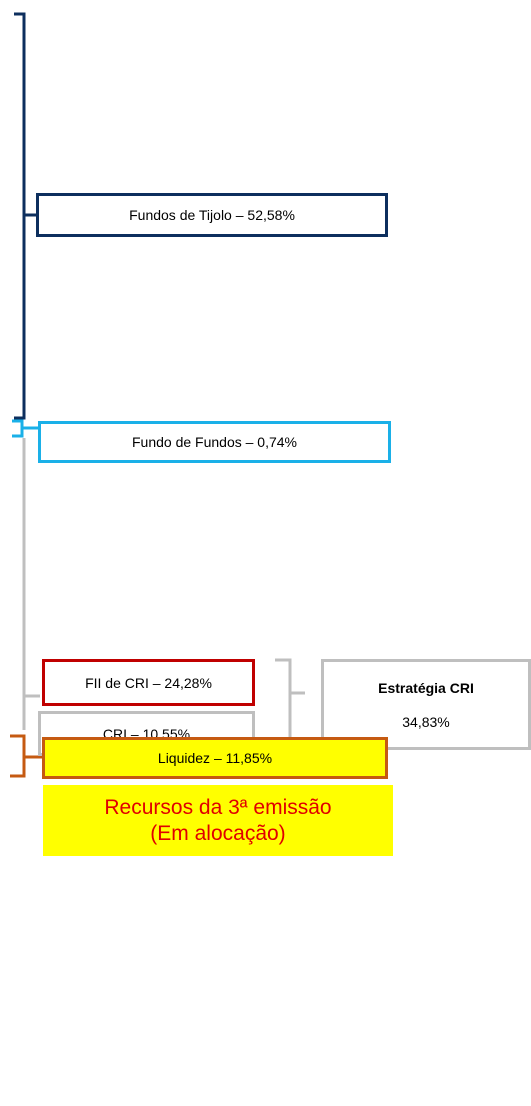 This screenshot has width=531, height=1106. Describe the element at coordinates (218, 833) in the screenshot. I see `note-line: (Em alocação)` at that location.